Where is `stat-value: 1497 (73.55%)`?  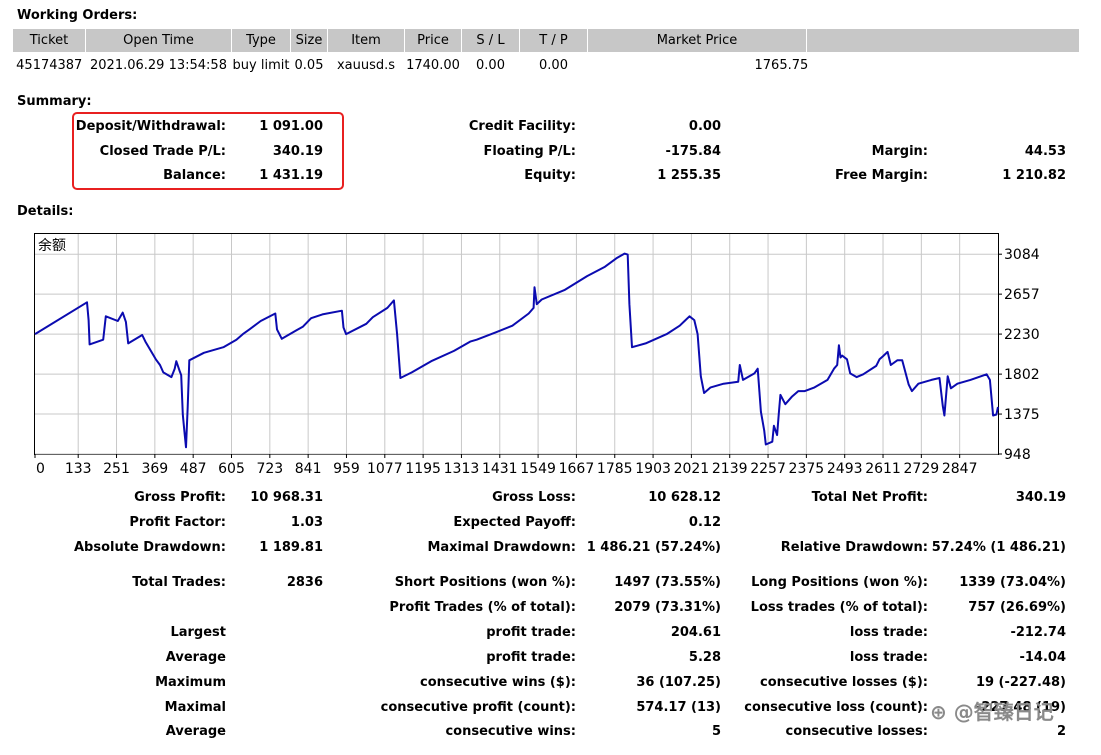 stat-value: 1497 (73.55%) is located at coordinates (667, 582).